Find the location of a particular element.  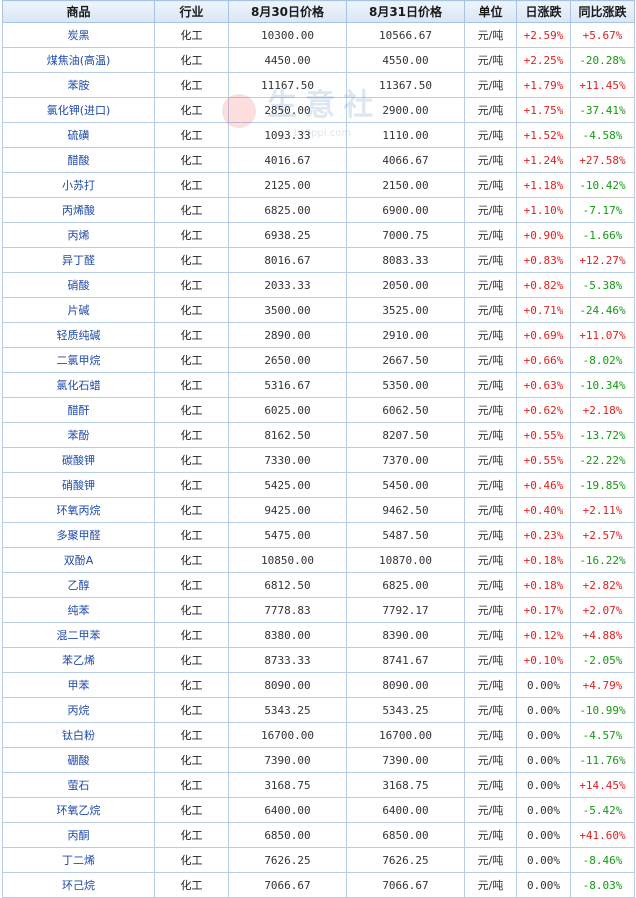

cell-price-aug31: 5343.25 is located at coordinates (405, 710).